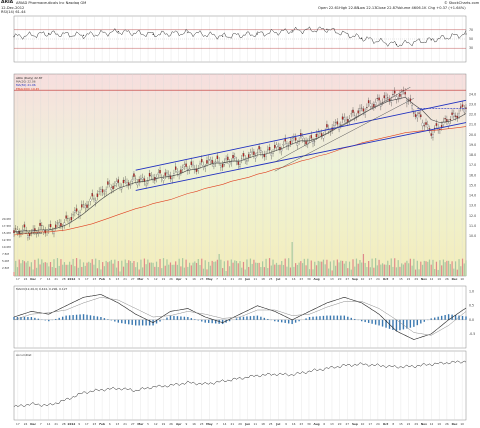 This screenshot has width=480, height=428. What do you see at coordinates (5, 261) in the screenshot?
I see `volume-axis-label: 5.0M` at bounding box center [5, 261].